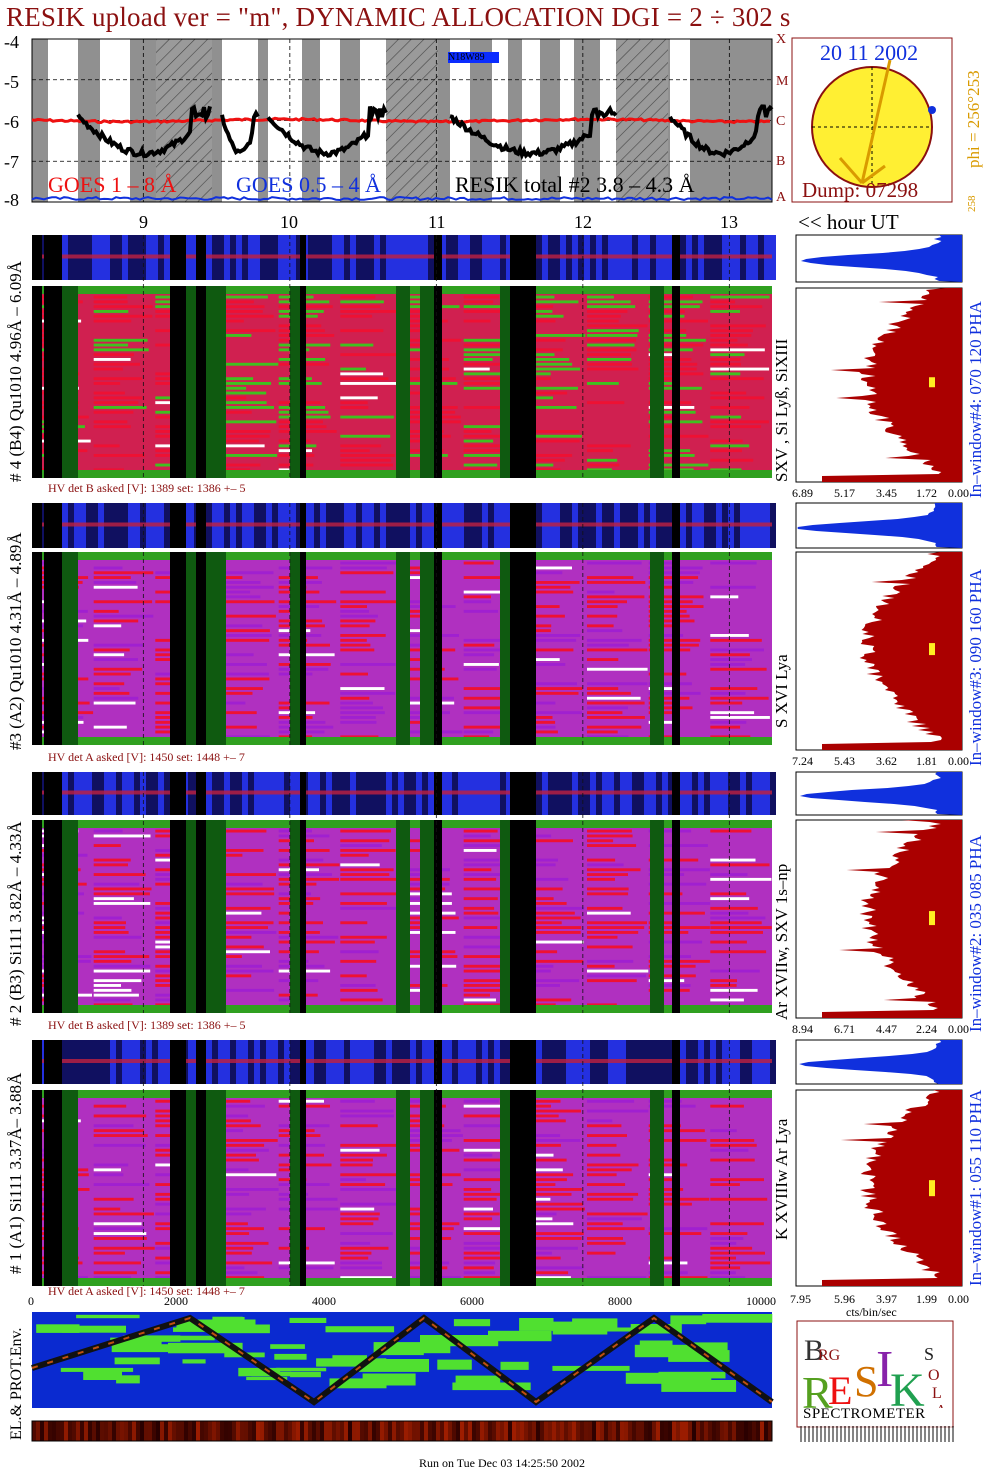 This screenshot has height=1477, width=1004. What do you see at coordinates (37, 793) in the screenshot?
I see `data-gap` at bounding box center [37, 793].